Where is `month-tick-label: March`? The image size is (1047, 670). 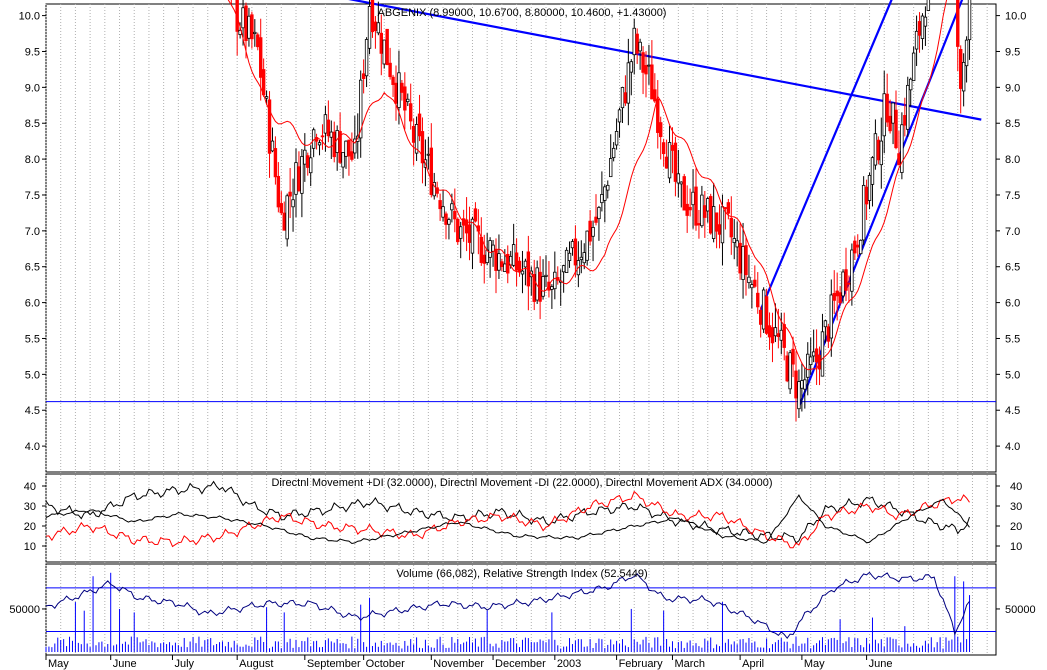 month-tick-label: March is located at coordinates (689, 664).